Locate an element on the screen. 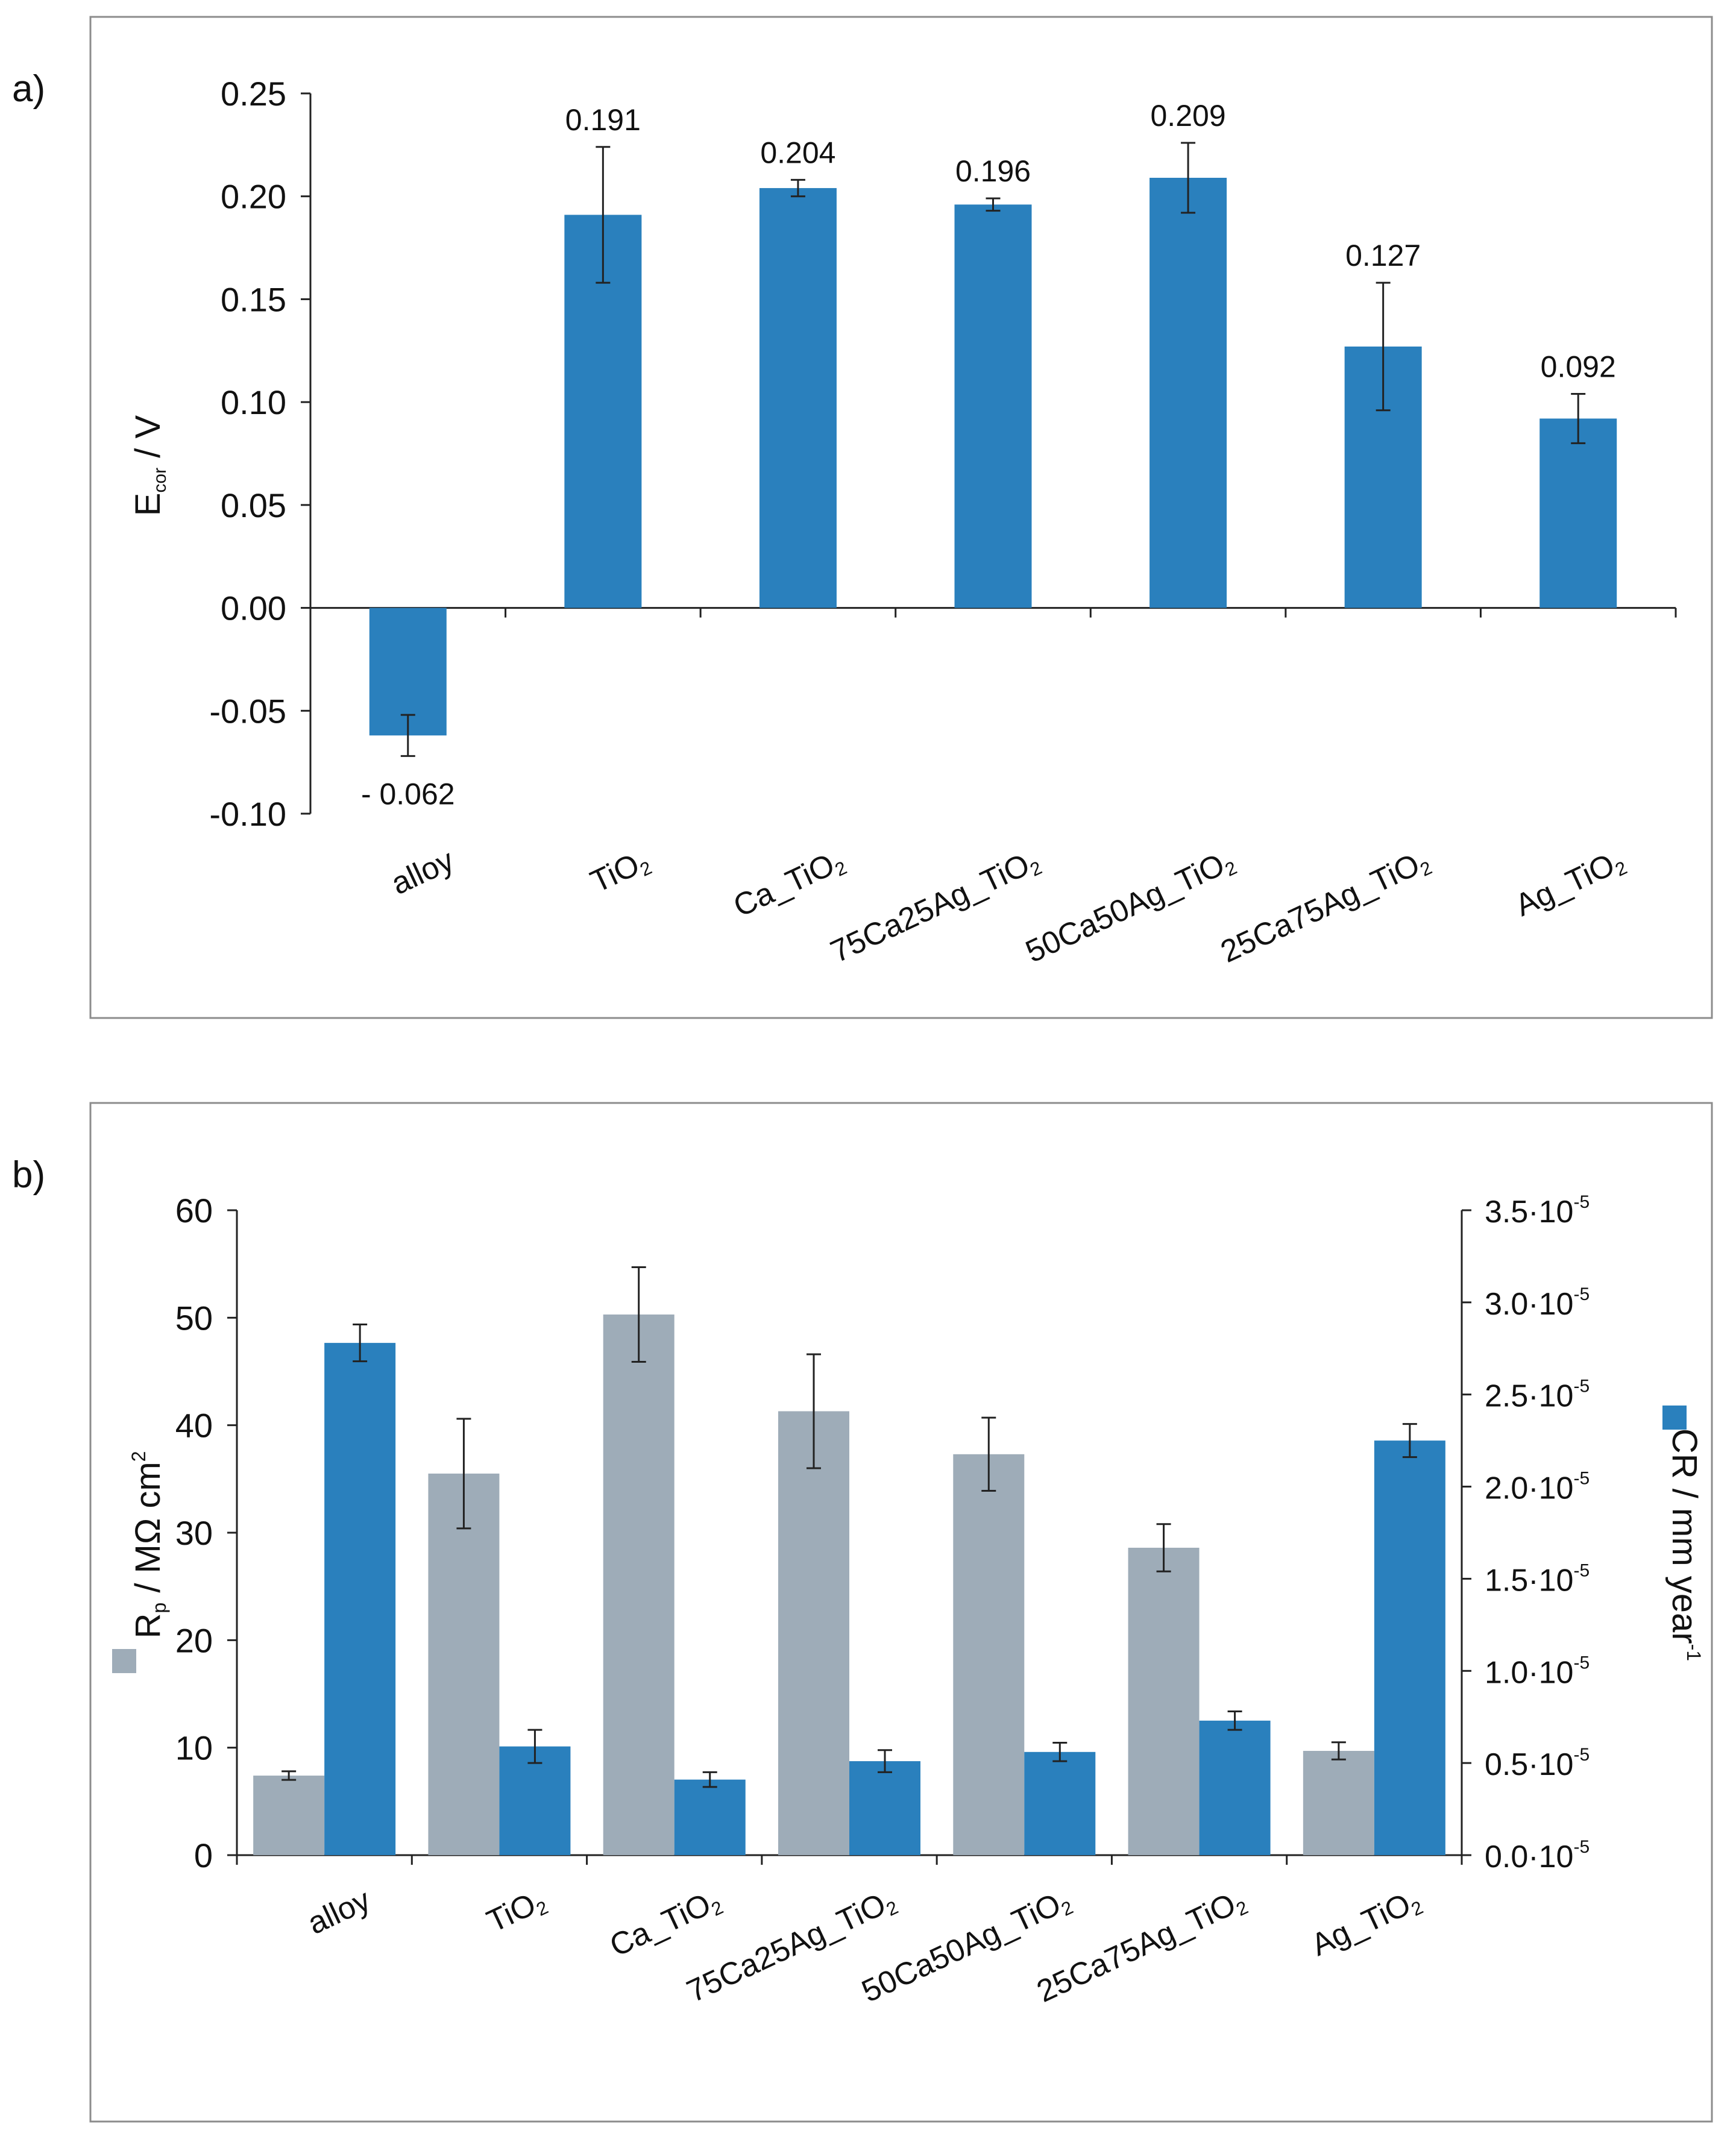  panel-a-category-label: Ag_TiO2 is located at coordinates (1570, 884).